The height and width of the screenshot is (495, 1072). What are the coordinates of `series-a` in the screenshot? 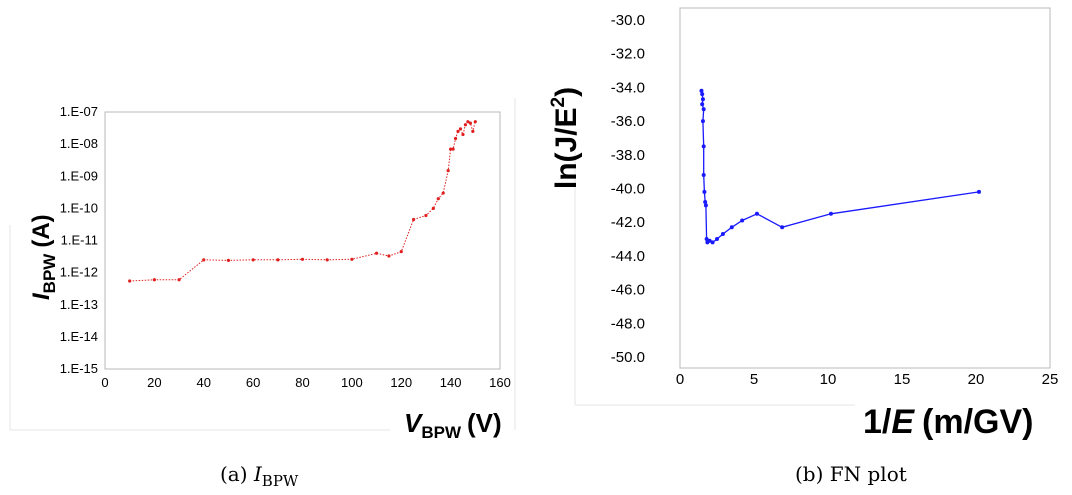 It's located at (302, 201).